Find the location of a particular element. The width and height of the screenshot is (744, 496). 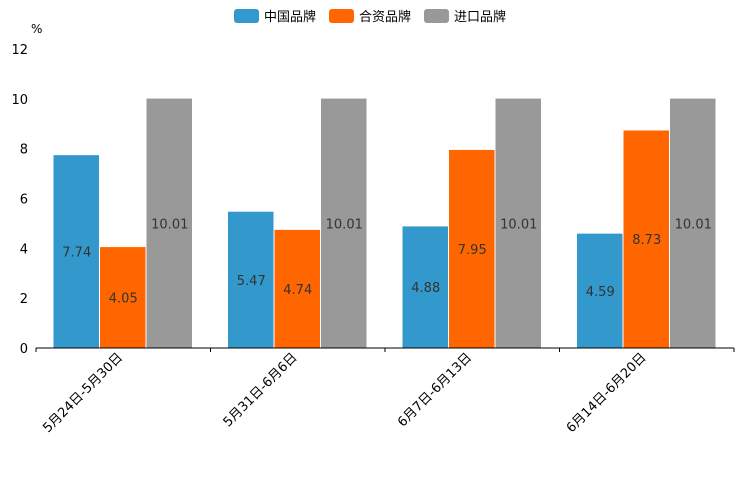

y-axis: 0 2 4 6 8 10 12 is located at coordinates (19, 200).